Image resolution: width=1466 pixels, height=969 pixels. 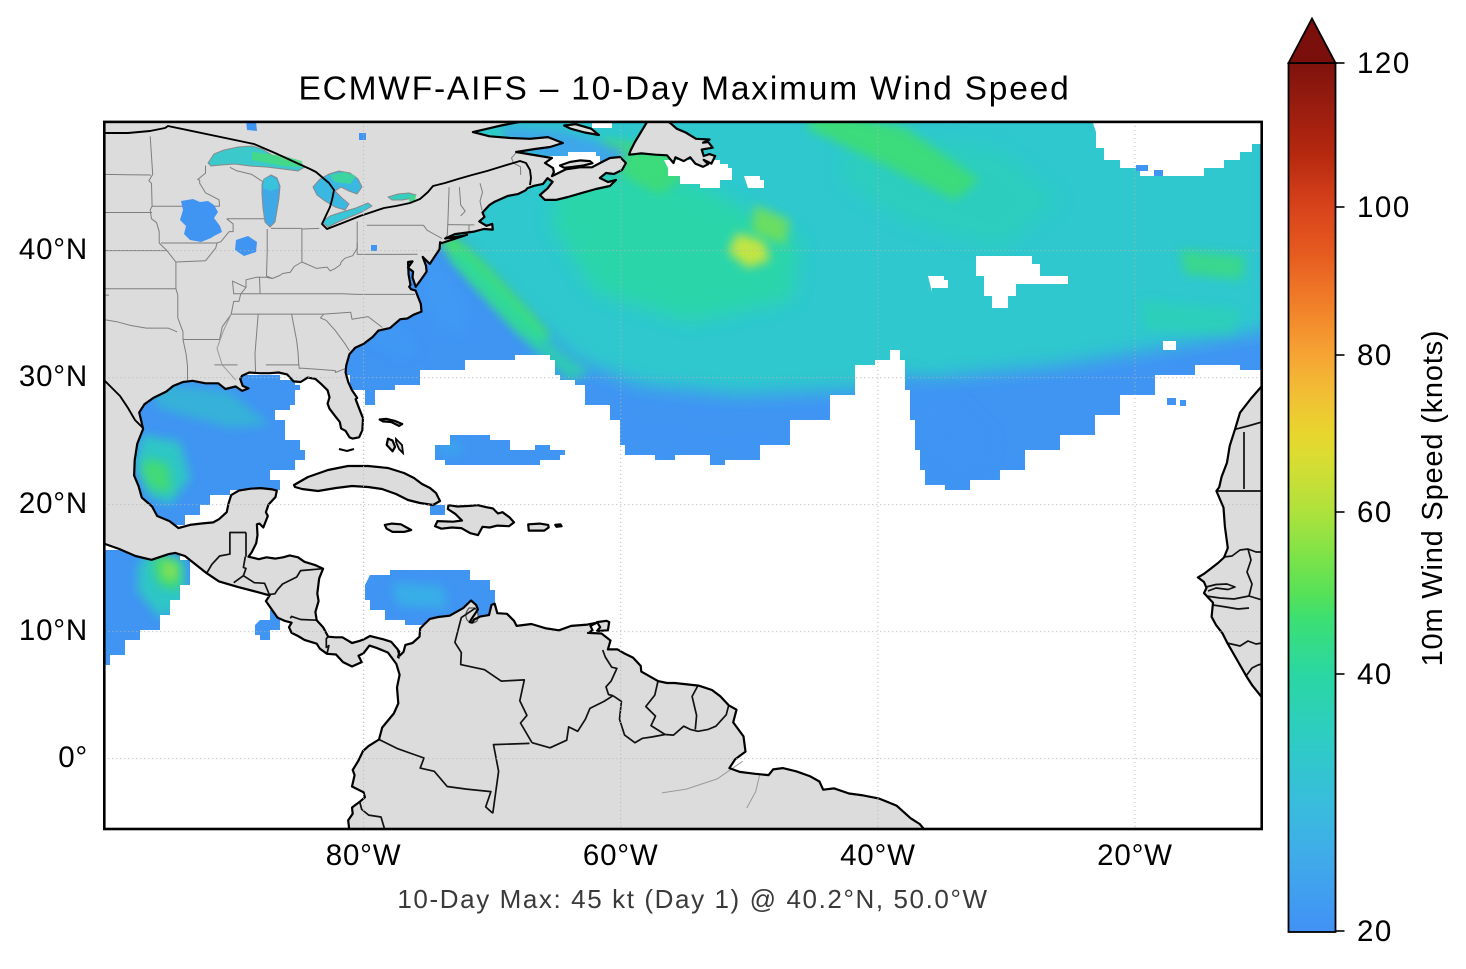 I want to click on svg-text: 40, so click(x=1375, y=674).